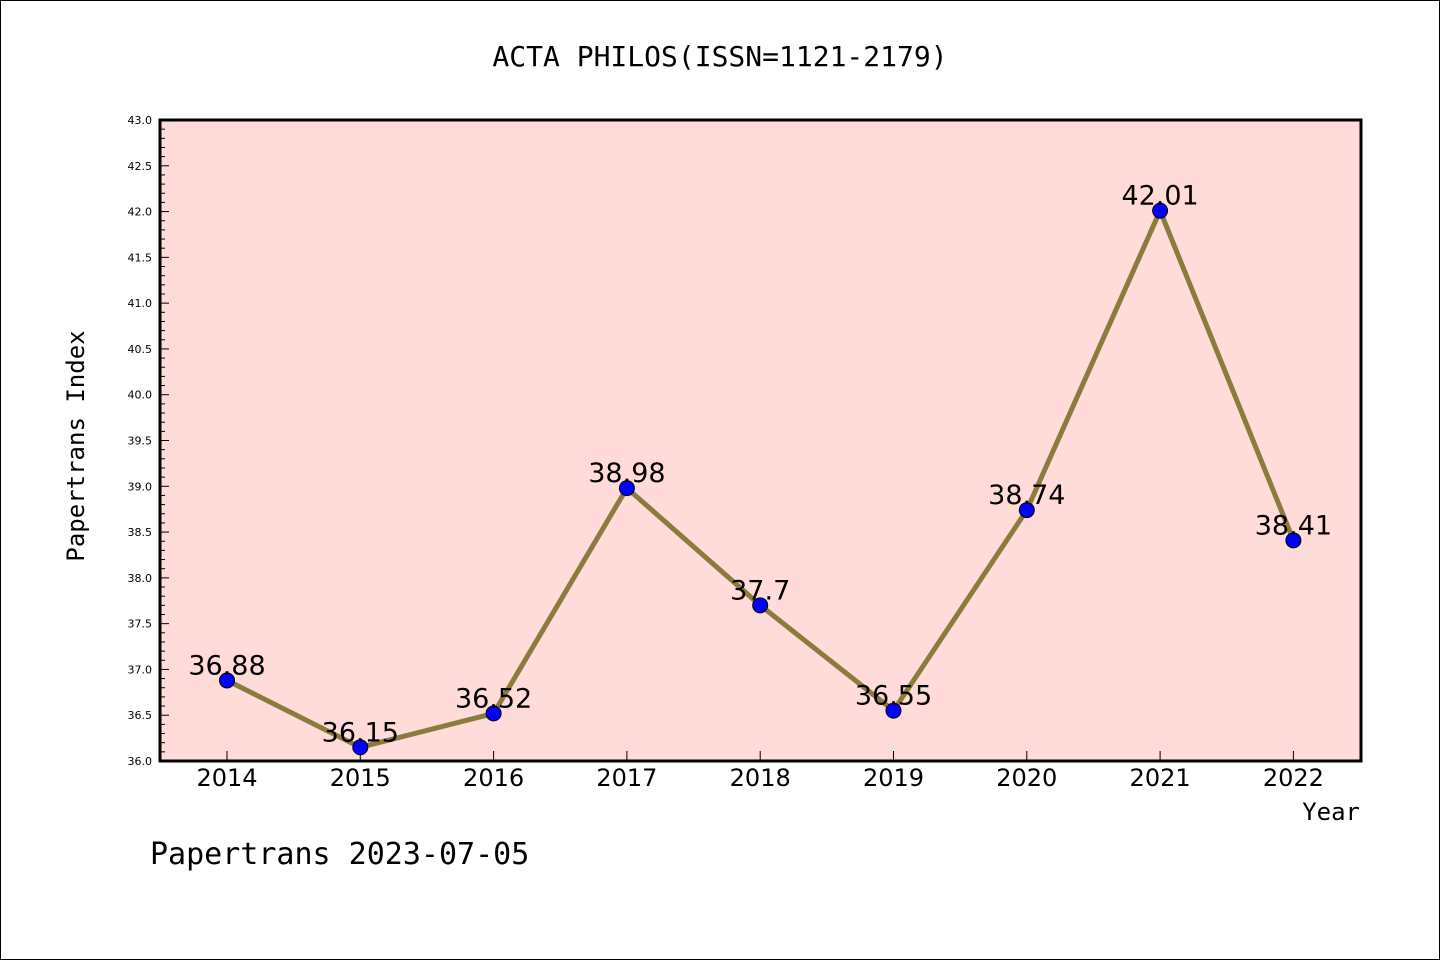  What do you see at coordinates (493, 778) in the screenshot?
I see `x-tick-label: 2016` at bounding box center [493, 778].